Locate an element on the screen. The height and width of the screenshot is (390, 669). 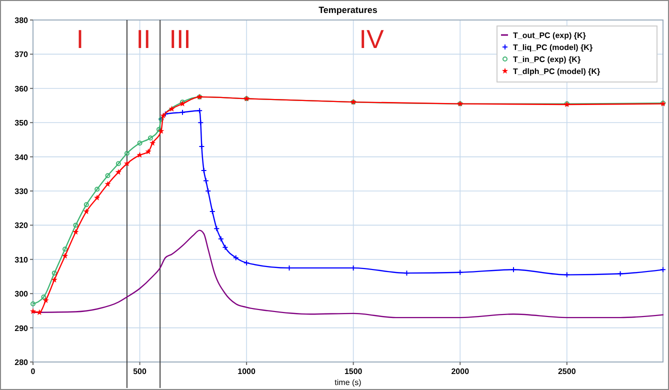
y-tick-label: 330 is located at coordinates (21, 191).